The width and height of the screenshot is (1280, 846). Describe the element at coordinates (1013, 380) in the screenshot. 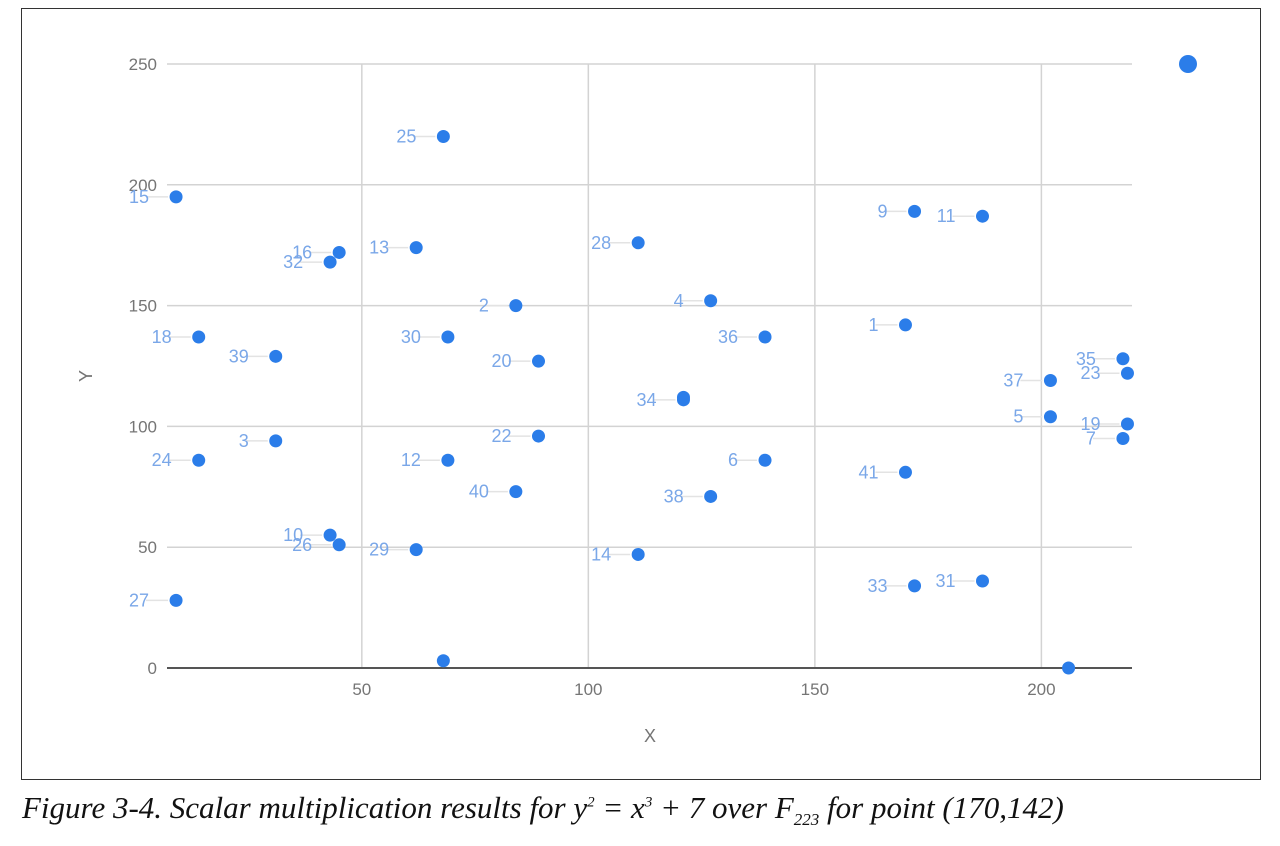

I see `point-label: 37` at that location.